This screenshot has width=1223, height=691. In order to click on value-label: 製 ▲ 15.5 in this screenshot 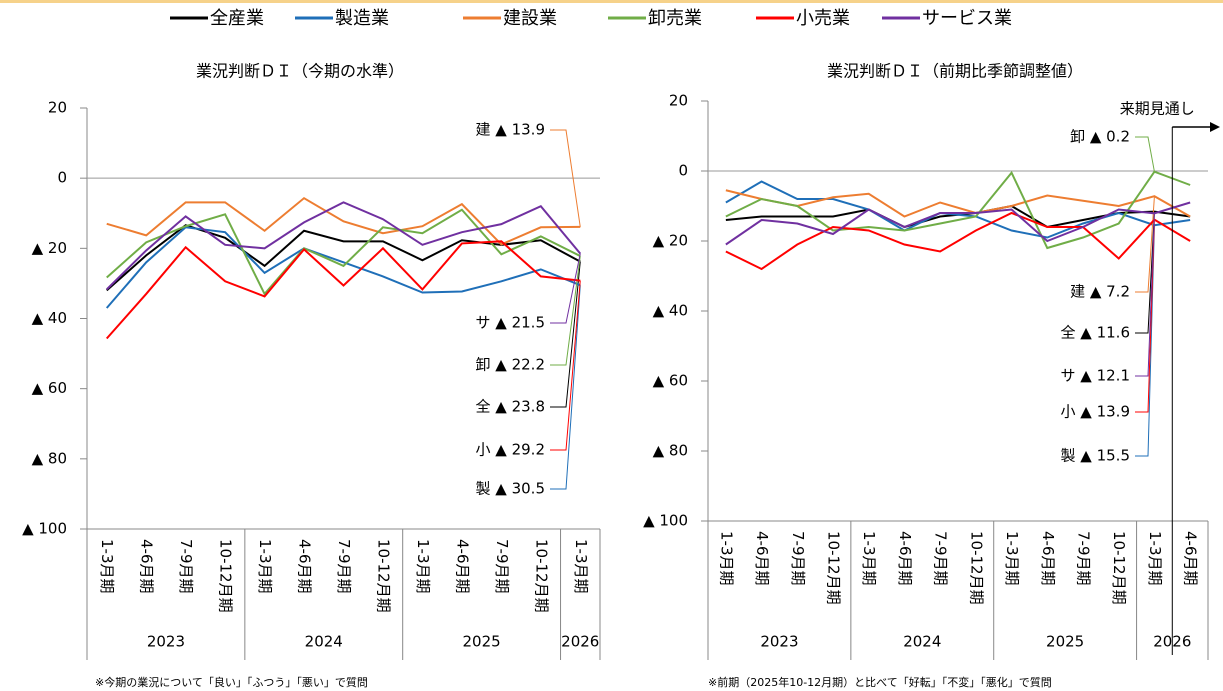, I will do `click(1095, 456)`.